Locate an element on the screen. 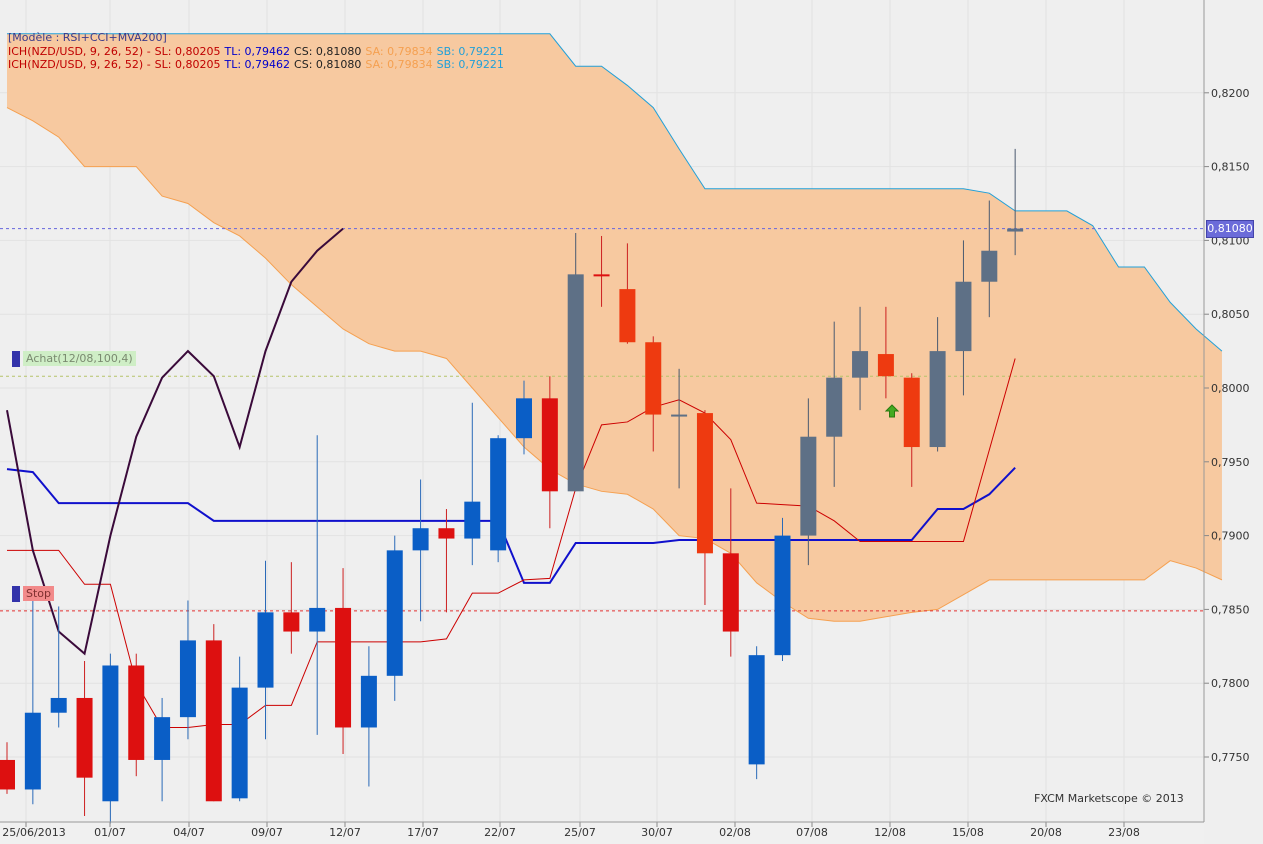 This screenshot has height=844, width=1263. x-tick-label: 20/08 is located at coordinates (1046, 832).